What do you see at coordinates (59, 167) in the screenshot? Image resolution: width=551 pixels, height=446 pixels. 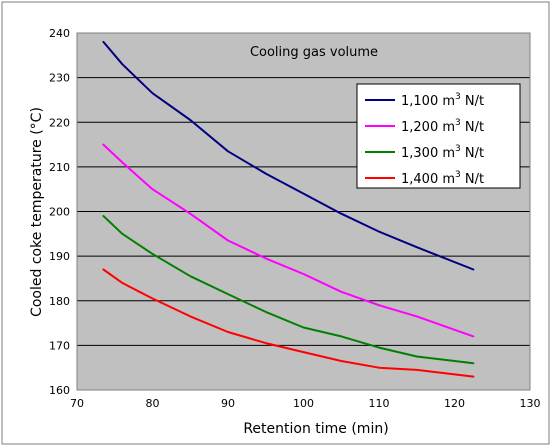 I see `y-tick-label: 210` at bounding box center [59, 167].